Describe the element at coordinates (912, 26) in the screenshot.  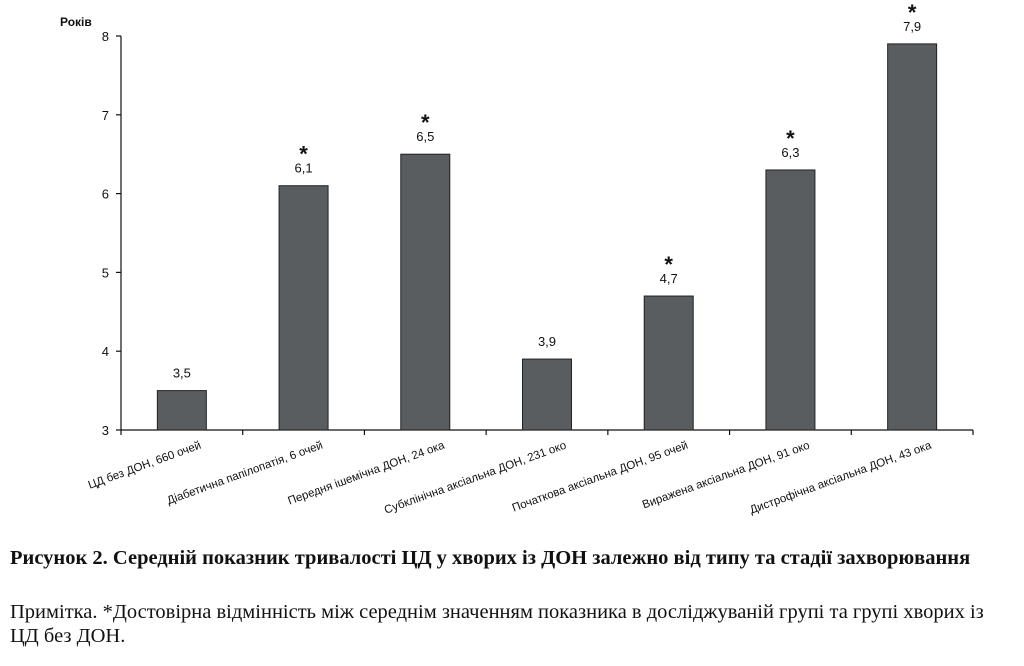
I see `value-label: 7,9` at that location.